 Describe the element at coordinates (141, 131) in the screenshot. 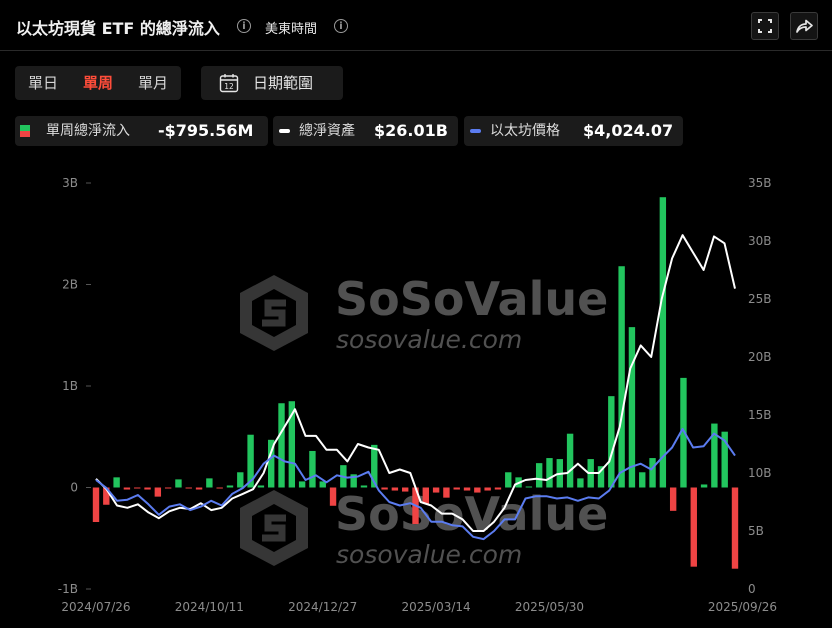

I see `legend-weekly-net-inflow: 單周總淨流入 -$795.56M` at that location.